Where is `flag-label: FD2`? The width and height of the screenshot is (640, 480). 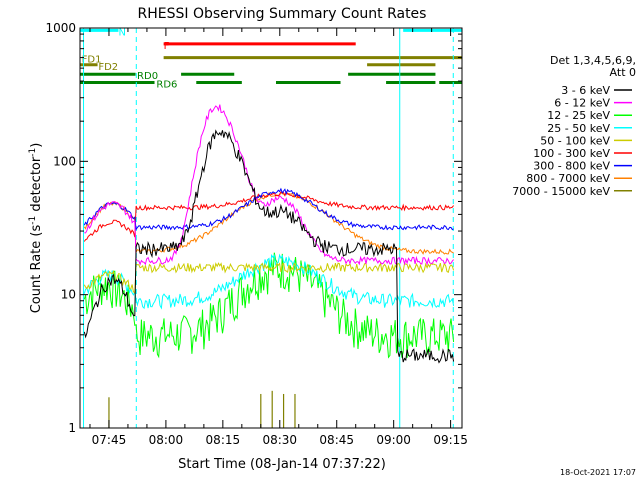 flag-label: FD2 is located at coordinates (108, 67).